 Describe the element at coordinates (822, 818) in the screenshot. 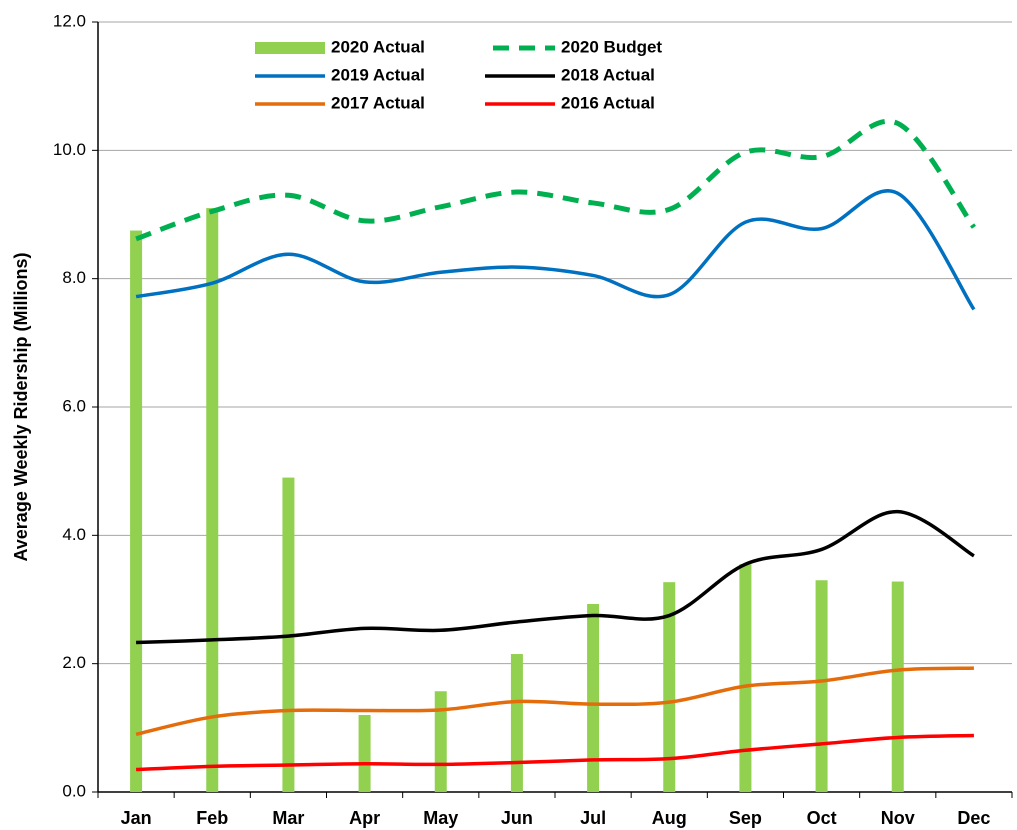

I see `x-tick-label: Oct` at that location.